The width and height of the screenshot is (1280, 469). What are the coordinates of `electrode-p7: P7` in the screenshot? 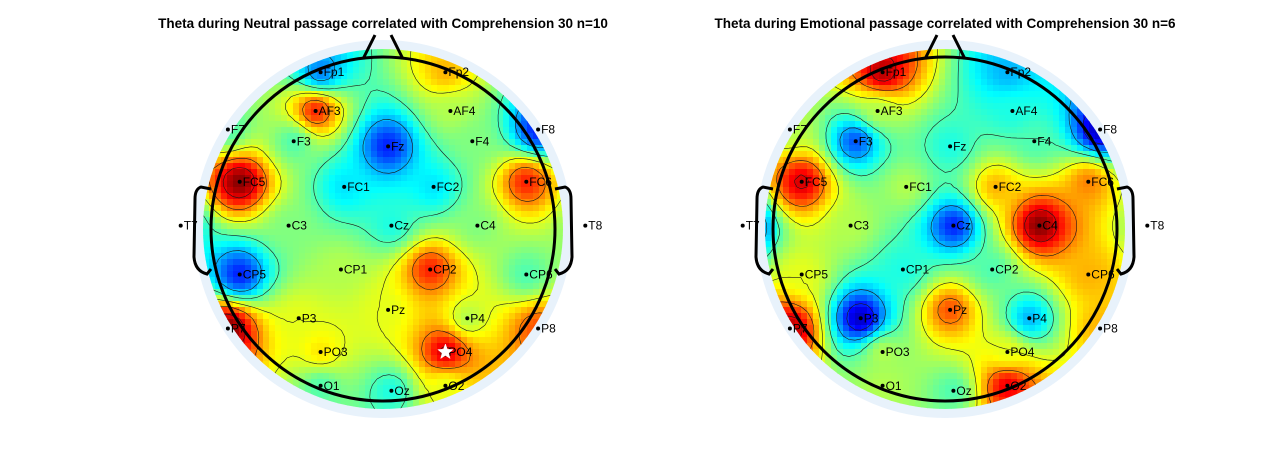 It's located at (797, 329).